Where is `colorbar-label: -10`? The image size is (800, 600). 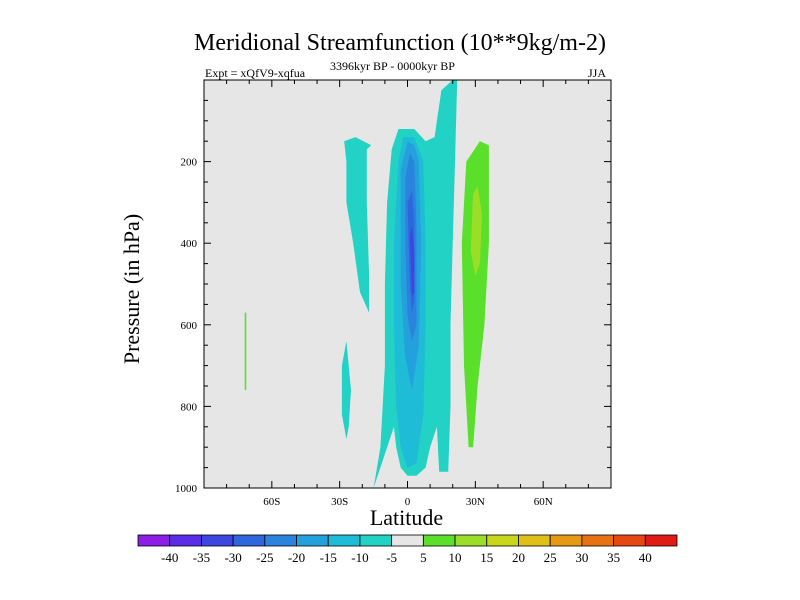
colorbar-label: -10 is located at coordinates (359, 557).